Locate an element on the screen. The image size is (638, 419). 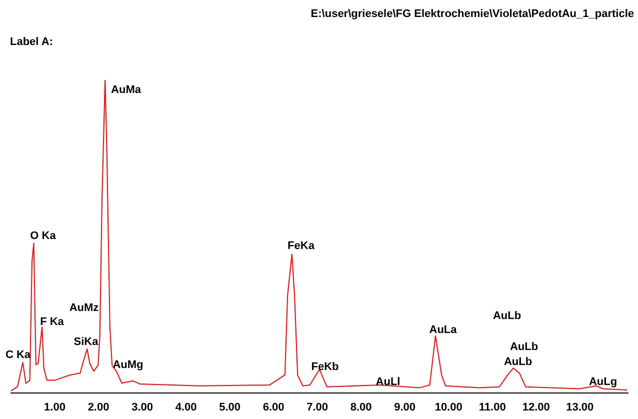
annotation: AuLl is located at coordinates (388, 382).